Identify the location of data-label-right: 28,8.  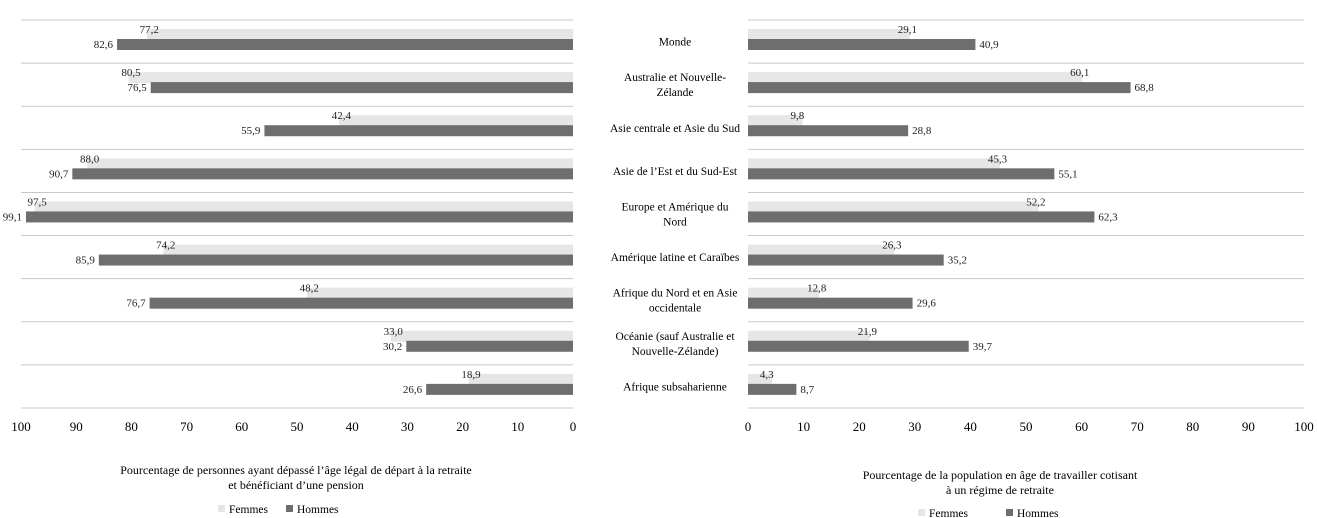
(922, 131).